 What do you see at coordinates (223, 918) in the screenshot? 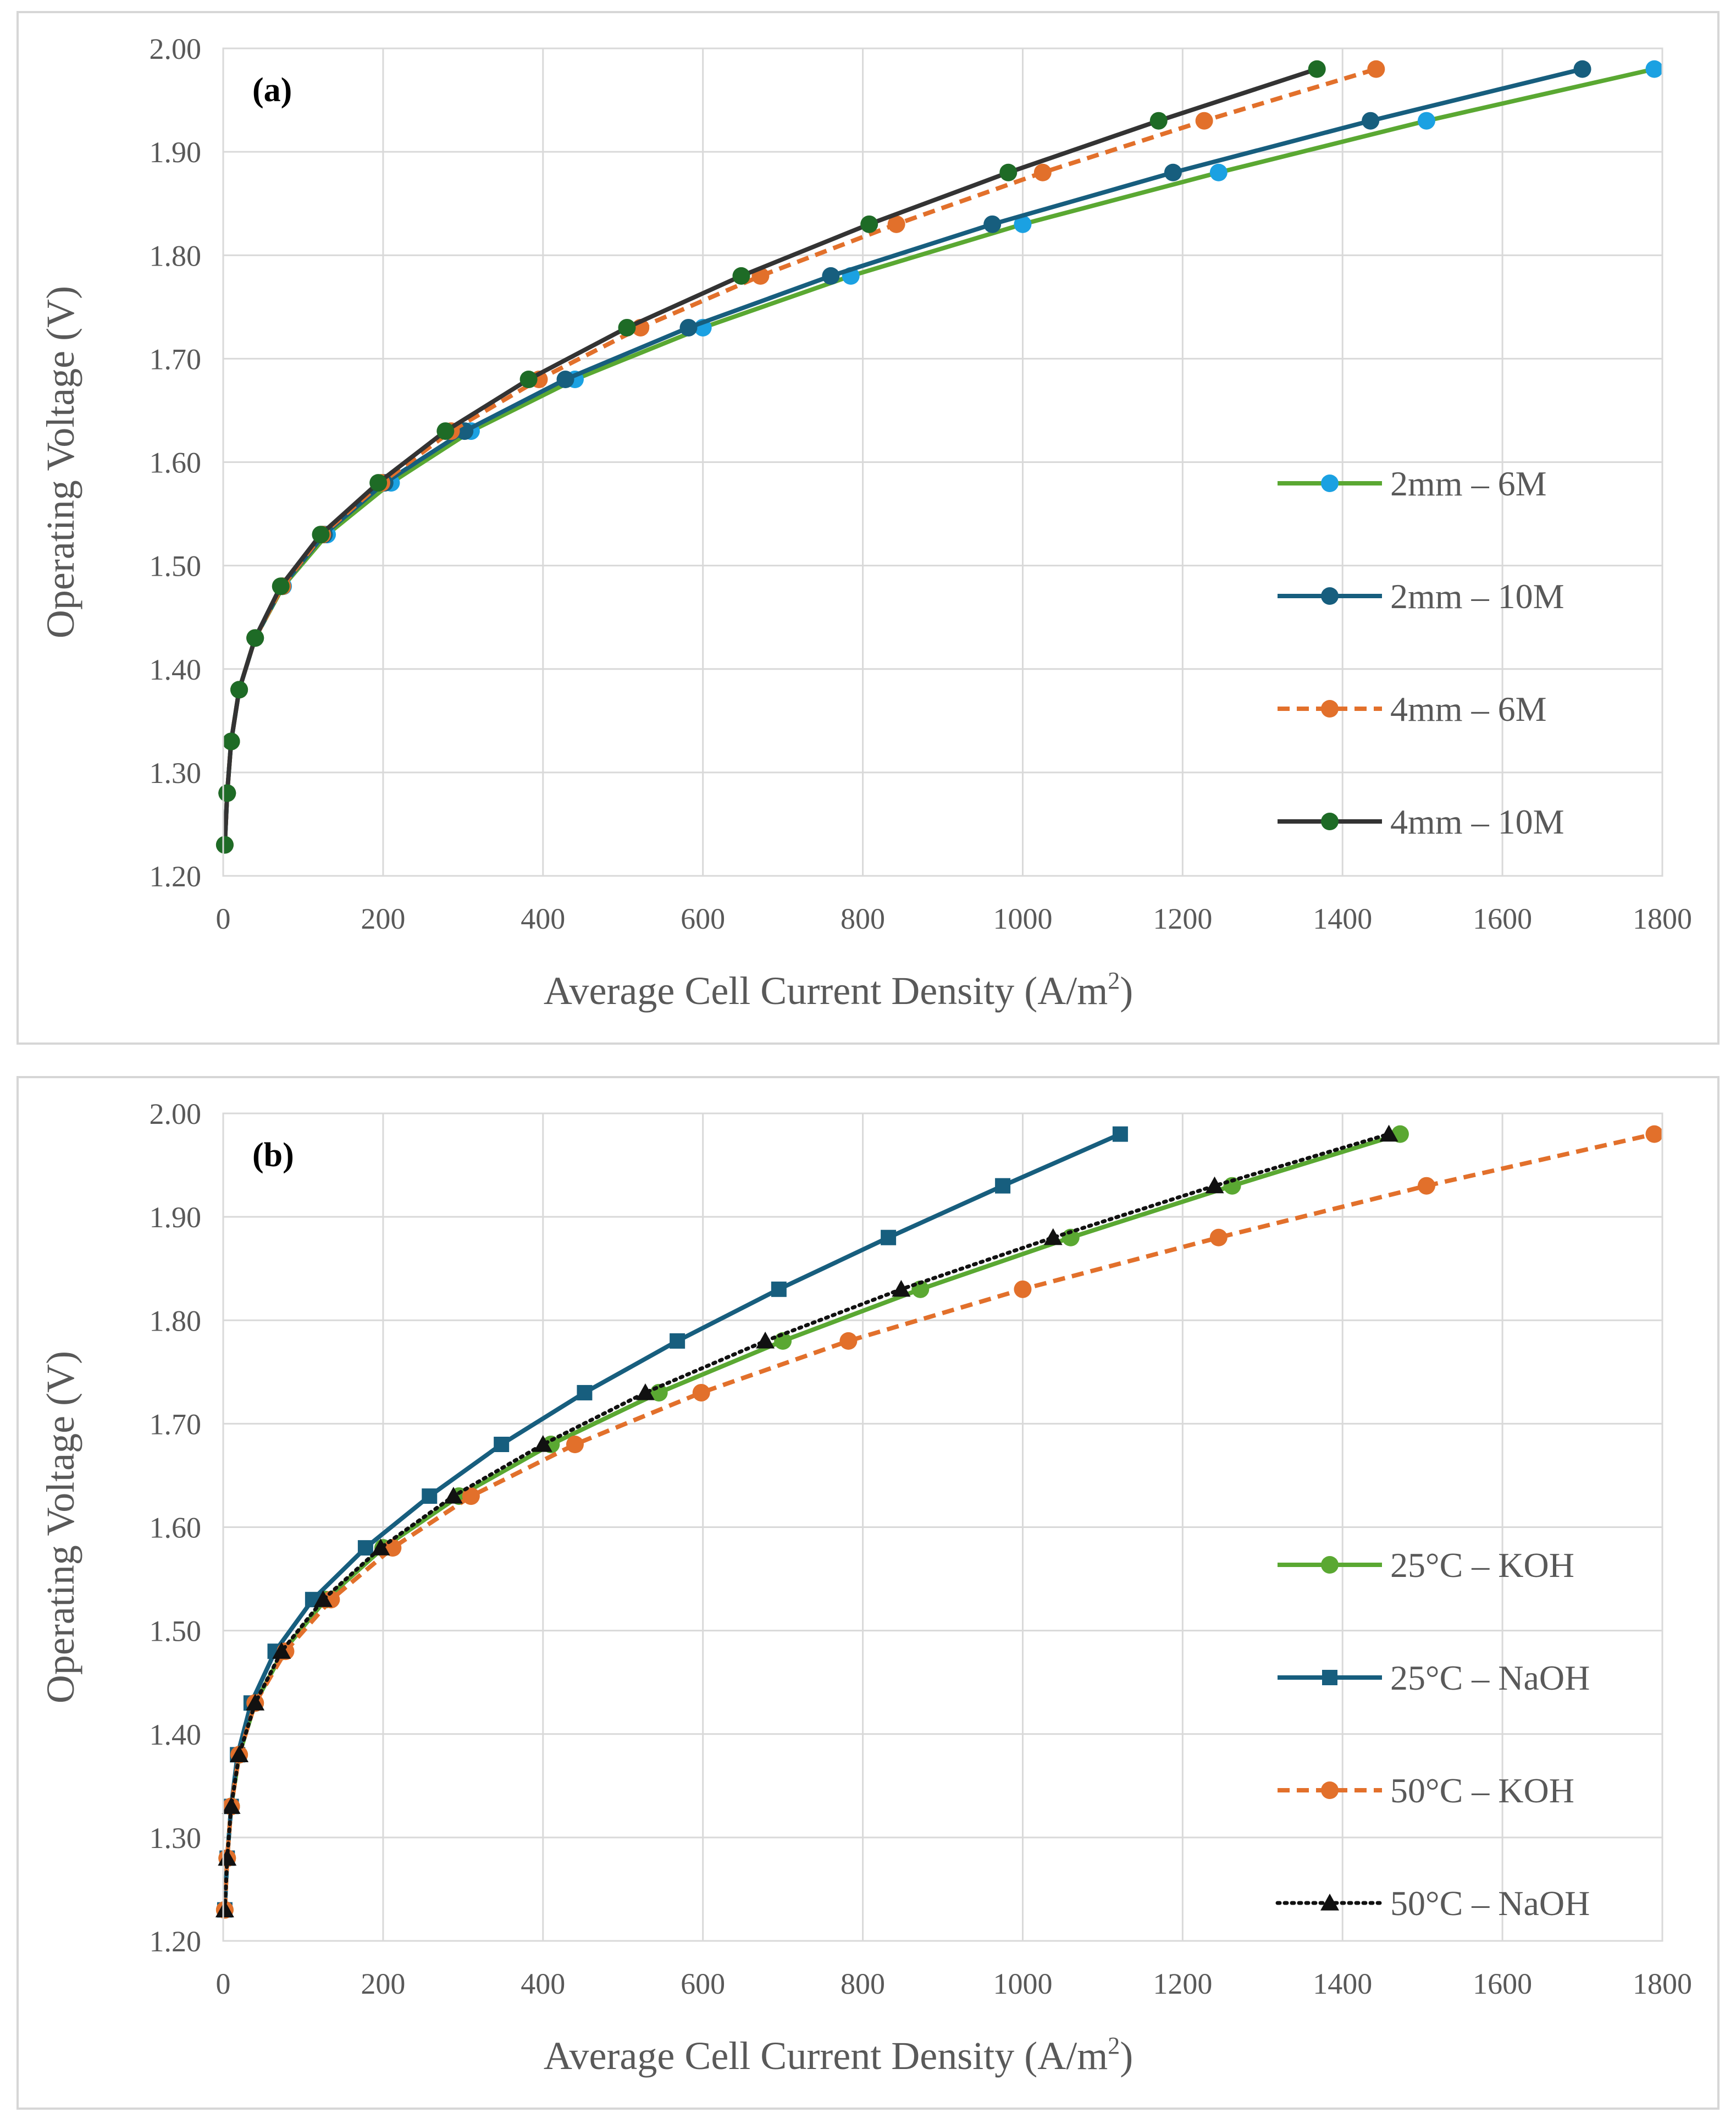
I see `x-tick-label: 0` at bounding box center [223, 918].